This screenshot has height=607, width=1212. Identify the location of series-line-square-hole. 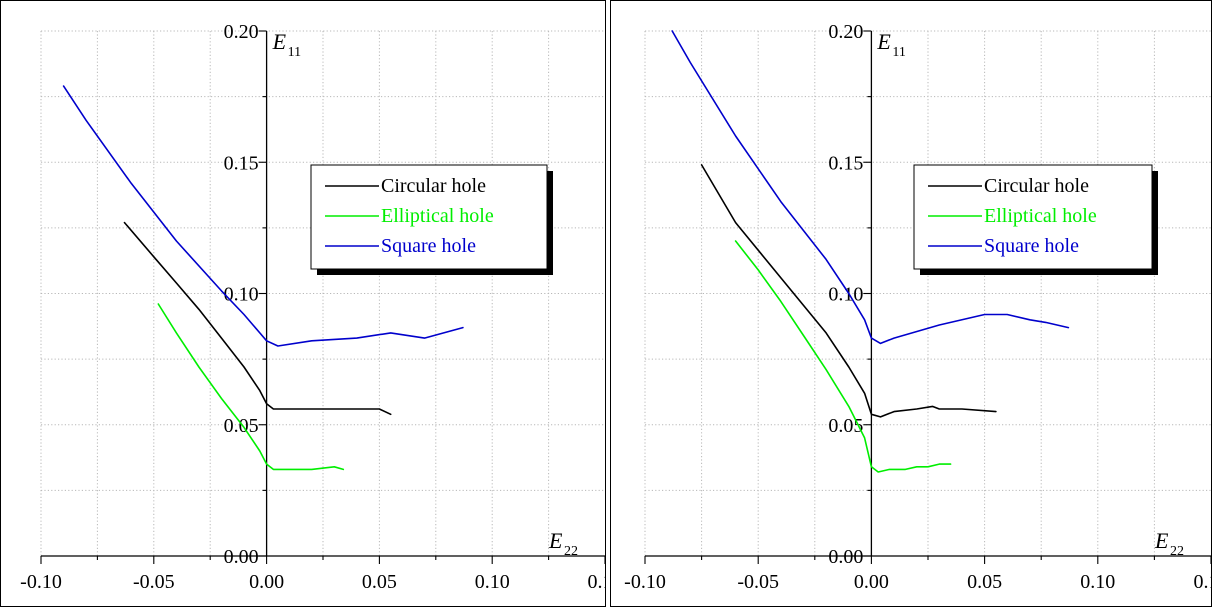
(263, 216).